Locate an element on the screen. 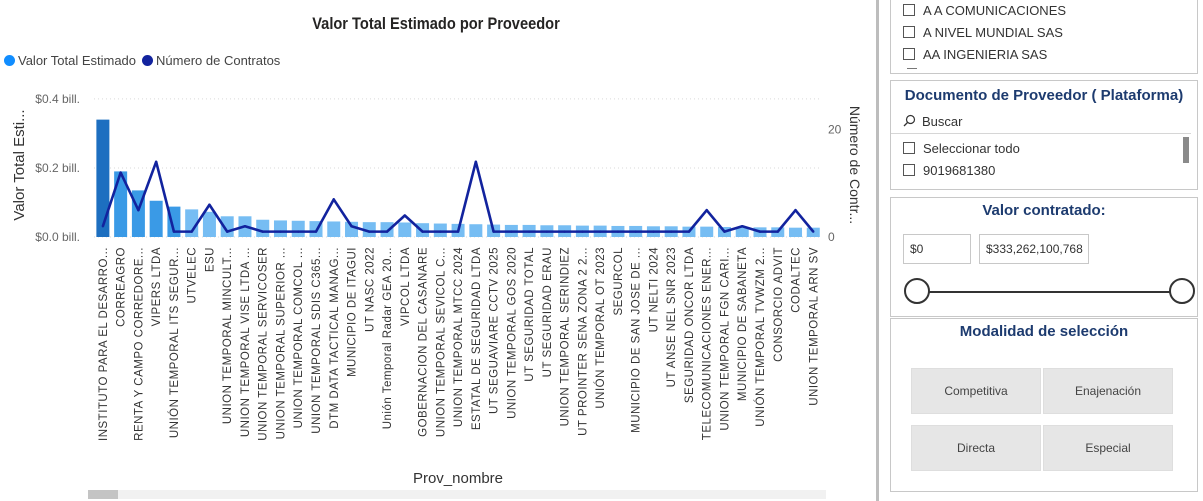  x-tick-label: CODALTEC is located at coordinates (797, 280).